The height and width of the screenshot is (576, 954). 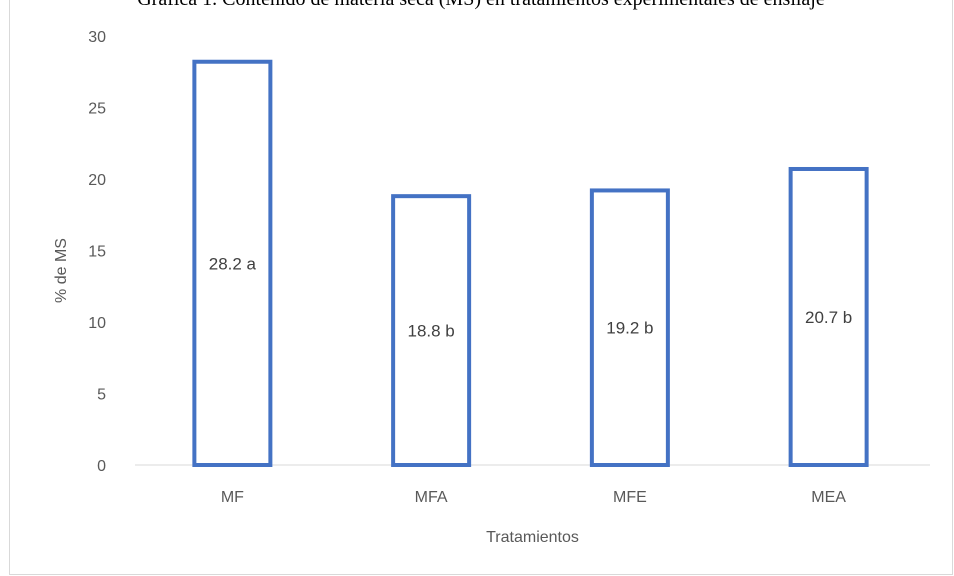 What do you see at coordinates (533, 497) in the screenshot?
I see `x-axis-ticks: MF MFA MFE MEA` at bounding box center [533, 497].